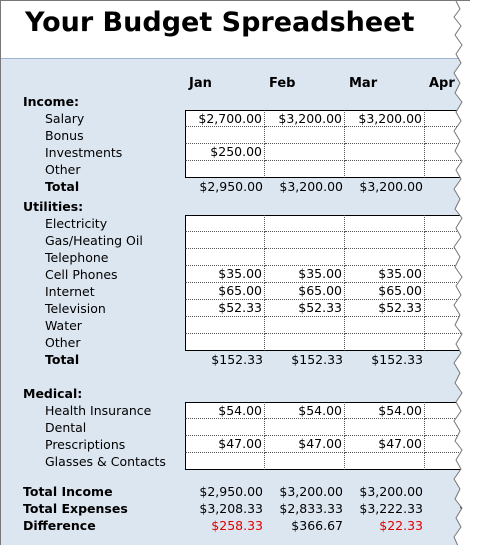 The width and height of the screenshot is (480, 551). What do you see at coordinates (77, 257) in the screenshot?
I see `utilities-label-telephone: Telephone` at bounding box center [77, 257].